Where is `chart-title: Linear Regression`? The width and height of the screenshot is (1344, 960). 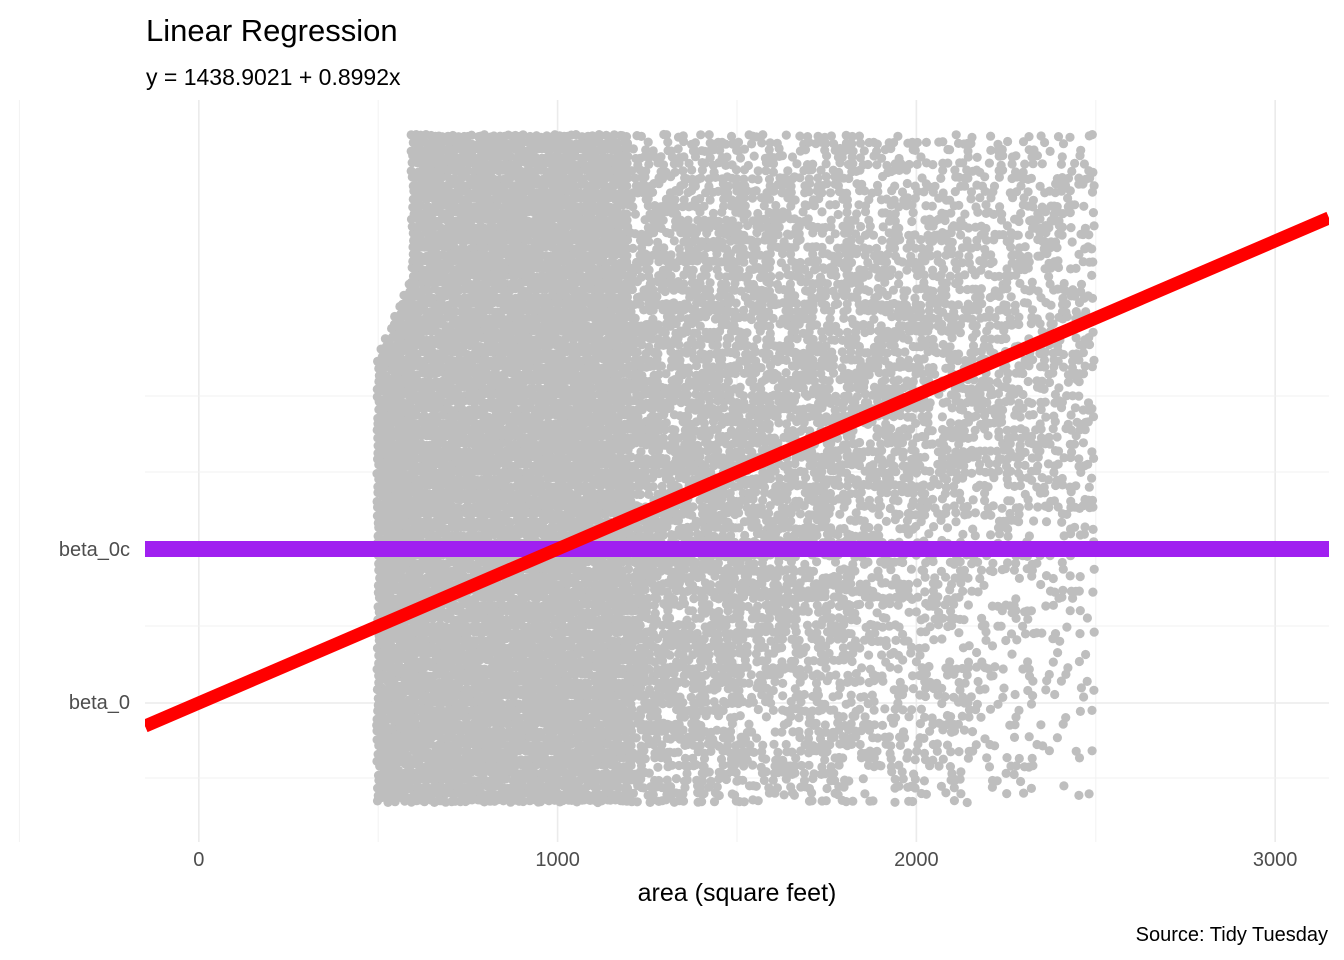
chart-title: Linear Regression is located at coordinates (272, 30).